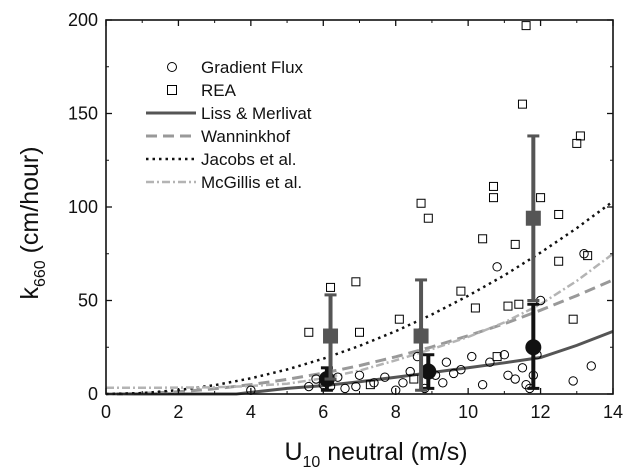 Image resolution: width=624 pixels, height=470 pixels. Describe the element at coordinates (178, 412) in the screenshot. I see `x-tick-label: 2` at that location.